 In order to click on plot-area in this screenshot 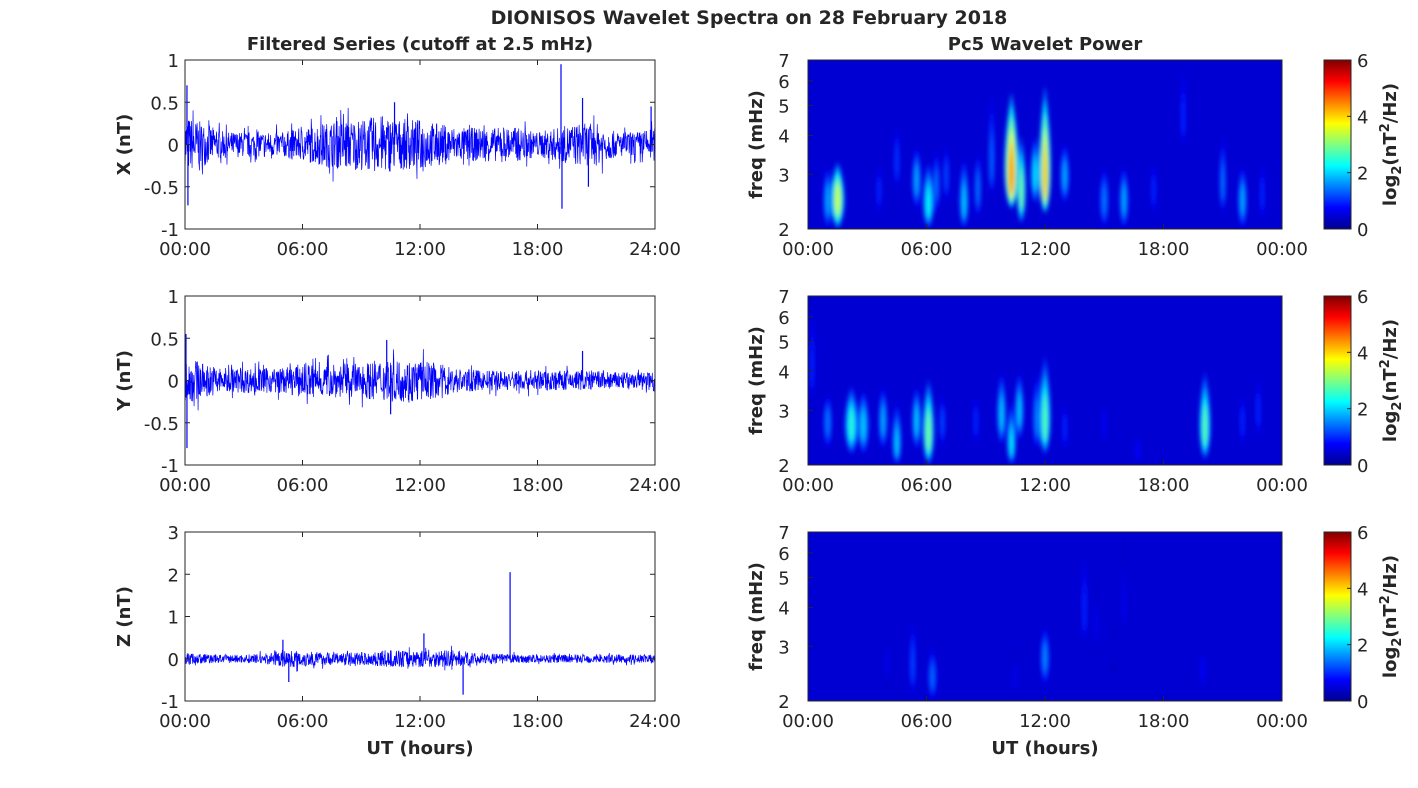, I will do `click(420, 616)`.